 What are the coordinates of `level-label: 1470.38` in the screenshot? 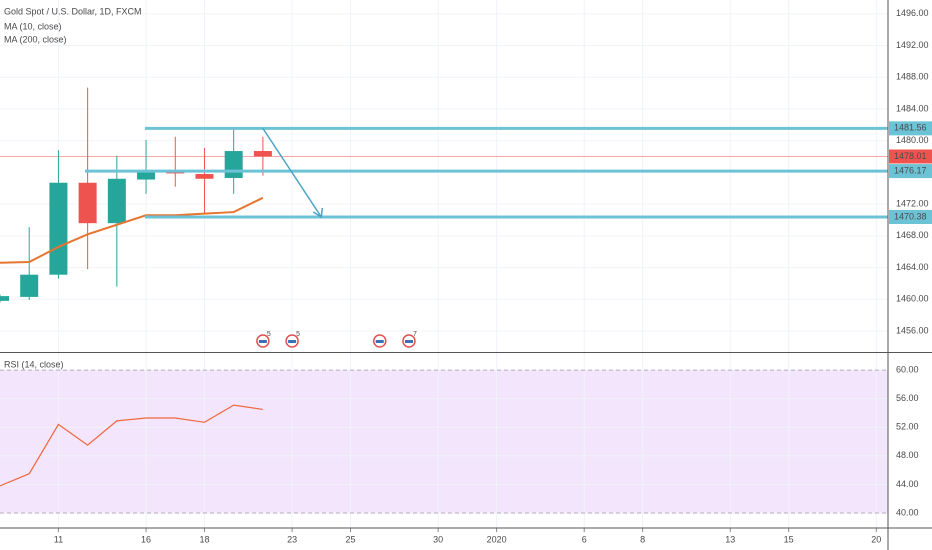 It's located at (910, 216).